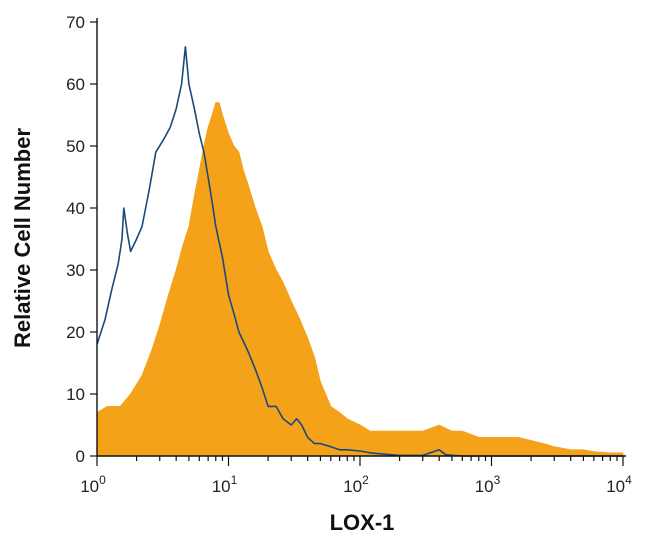  I want to click on x-tick-label: 10⁴, so click(619, 484).